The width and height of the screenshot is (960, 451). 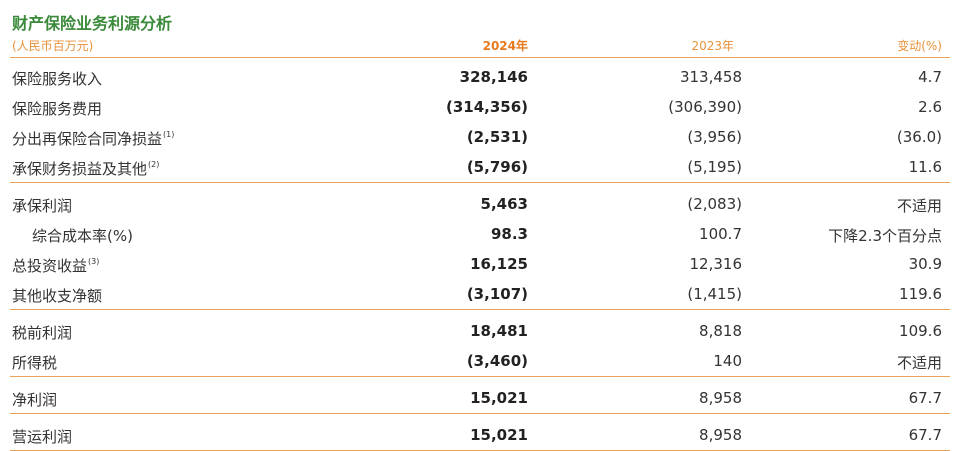 What do you see at coordinates (714, 167) in the screenshot?
I see `value-2023: (5,195)` at bounding box center [714, 167].